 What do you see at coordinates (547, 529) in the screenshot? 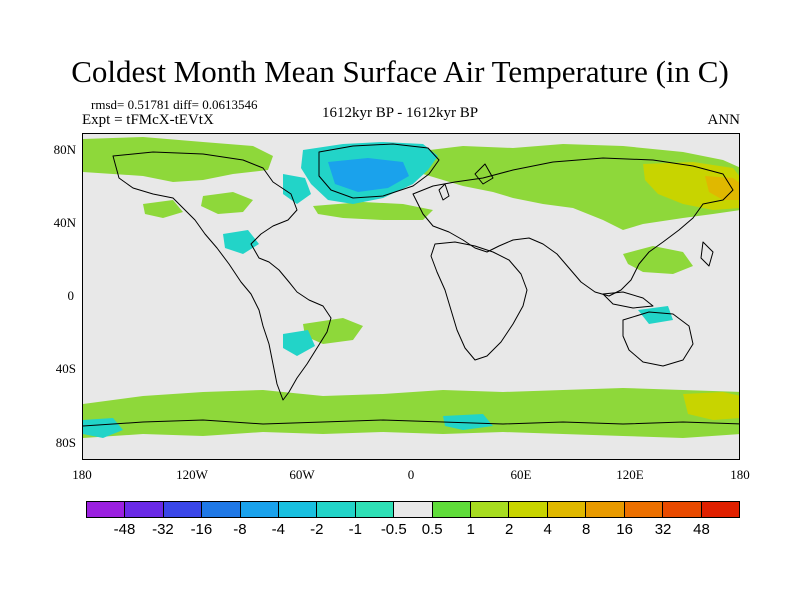
I see `colorbar-label-11: 4` at bounding box center [547, 529].